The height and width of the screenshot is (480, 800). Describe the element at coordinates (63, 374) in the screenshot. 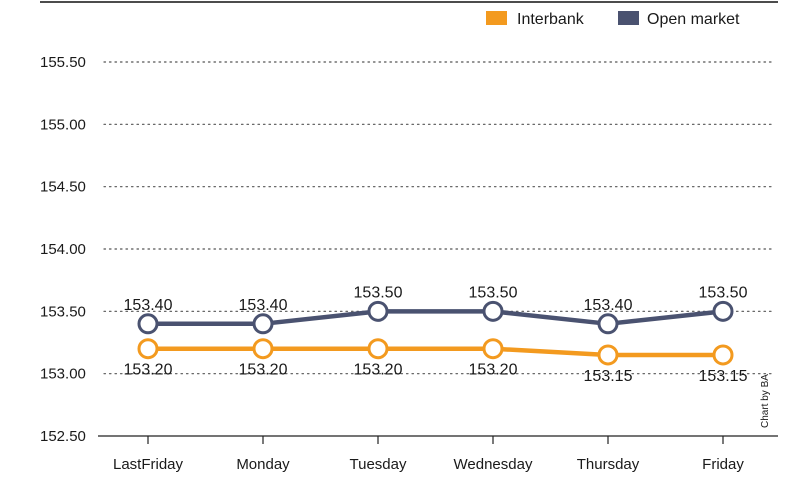

I see `y-tick-label: 153.00` at that location.